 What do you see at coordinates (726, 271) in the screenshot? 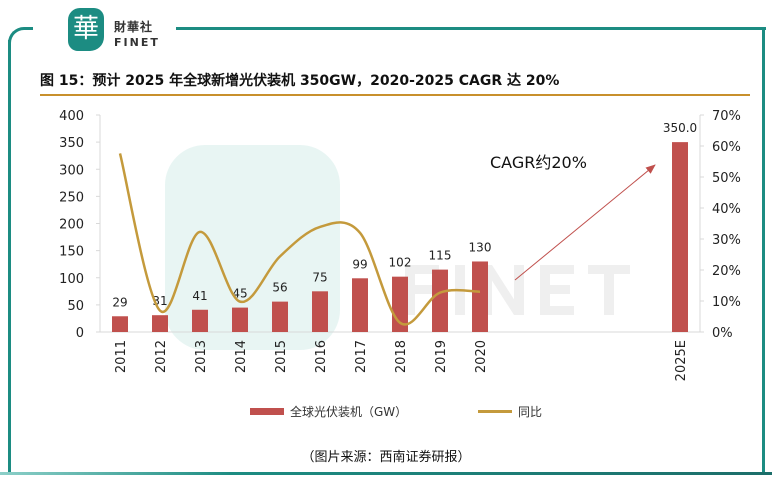
I see `right-tick-label: 20%` at bounding box center [726, 271].